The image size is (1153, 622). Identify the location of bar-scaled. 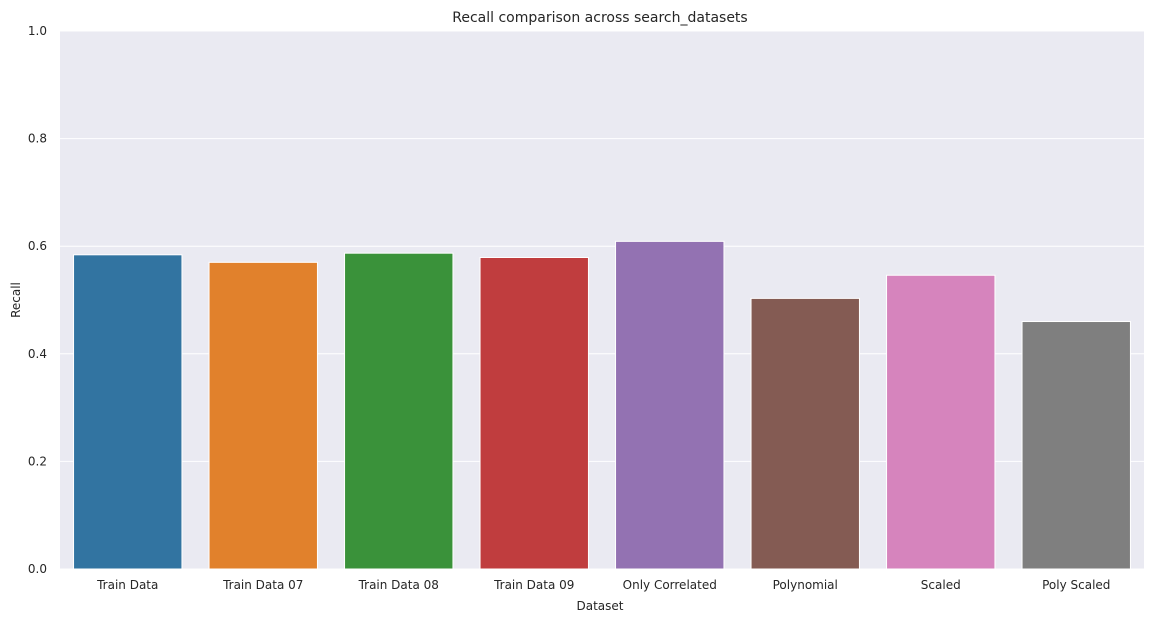
(941, 422).